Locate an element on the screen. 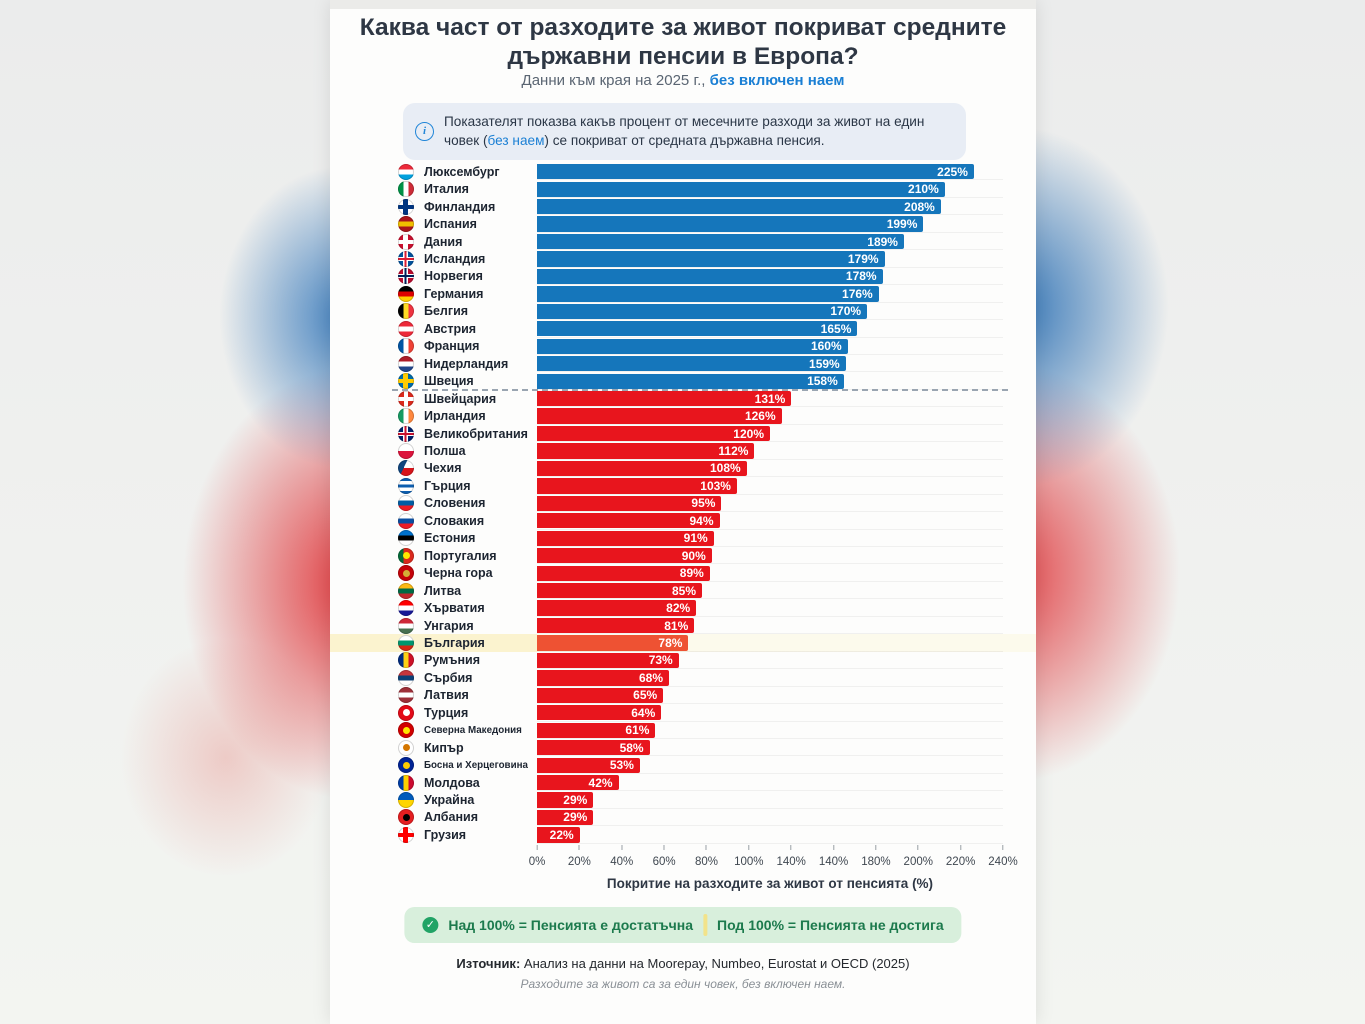 The width and height of the screenshot is (1365, 1024). x-axis-tick: 20% is located at coordinates (579, 857).